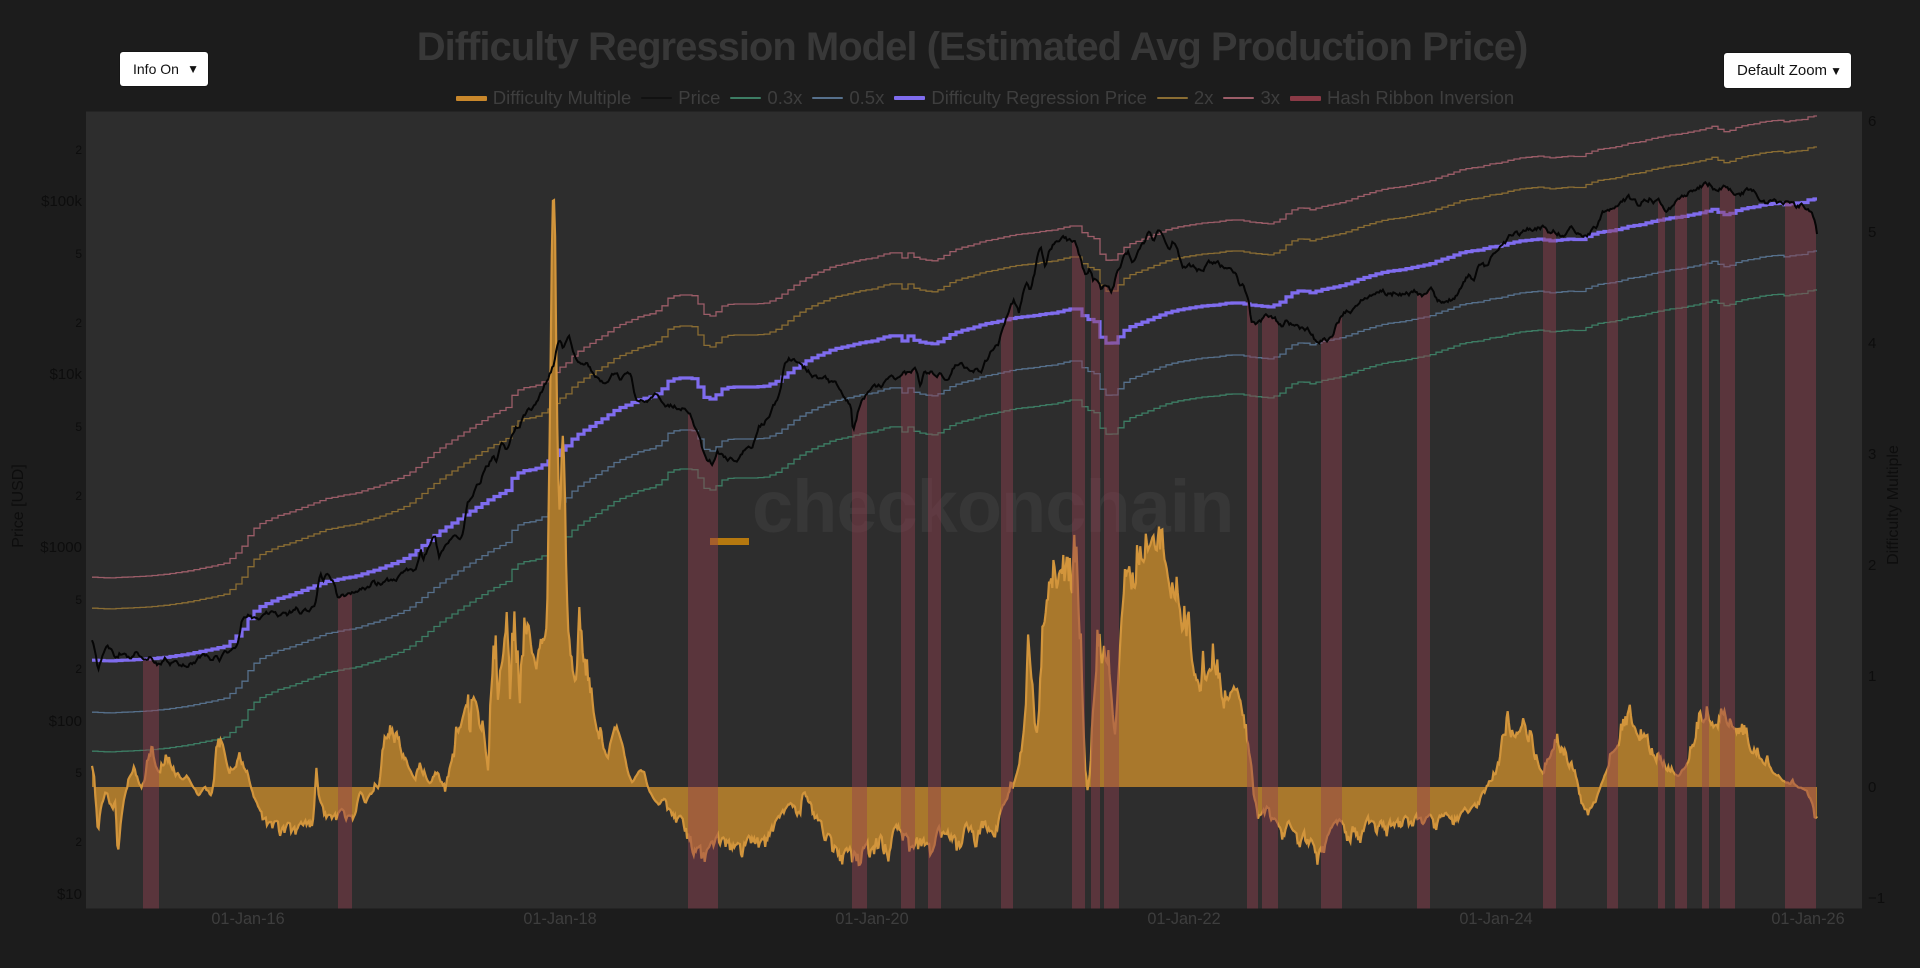  Describe the element at coordinates (61, 547) in the screenshot. I see `svg-text: $1000` at that location.